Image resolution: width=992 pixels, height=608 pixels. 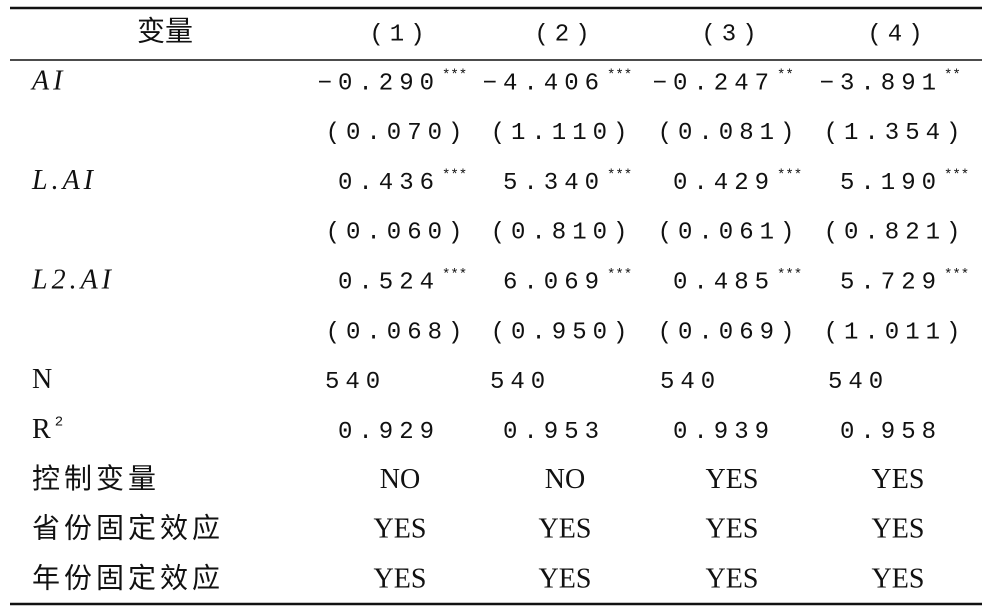 What do you see at coordinates (724, 432) in the screenshot?
I see `cell-value: 0.939` at bounding box center [724, 432].